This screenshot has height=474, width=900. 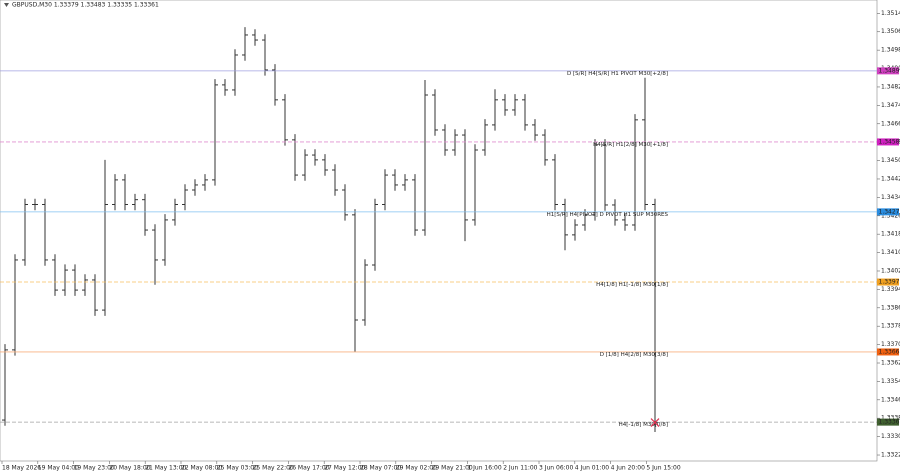 I want to click on y-tick-label: 1.34660, so click(x=890, y=123).